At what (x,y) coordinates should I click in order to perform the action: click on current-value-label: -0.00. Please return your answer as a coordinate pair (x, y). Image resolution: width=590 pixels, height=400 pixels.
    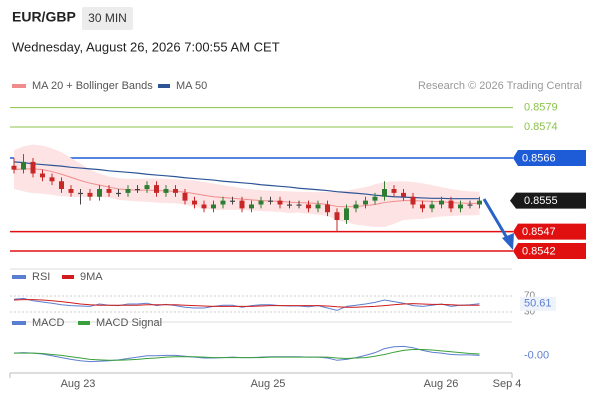
    Looking at the image, I should click on (536, 355).